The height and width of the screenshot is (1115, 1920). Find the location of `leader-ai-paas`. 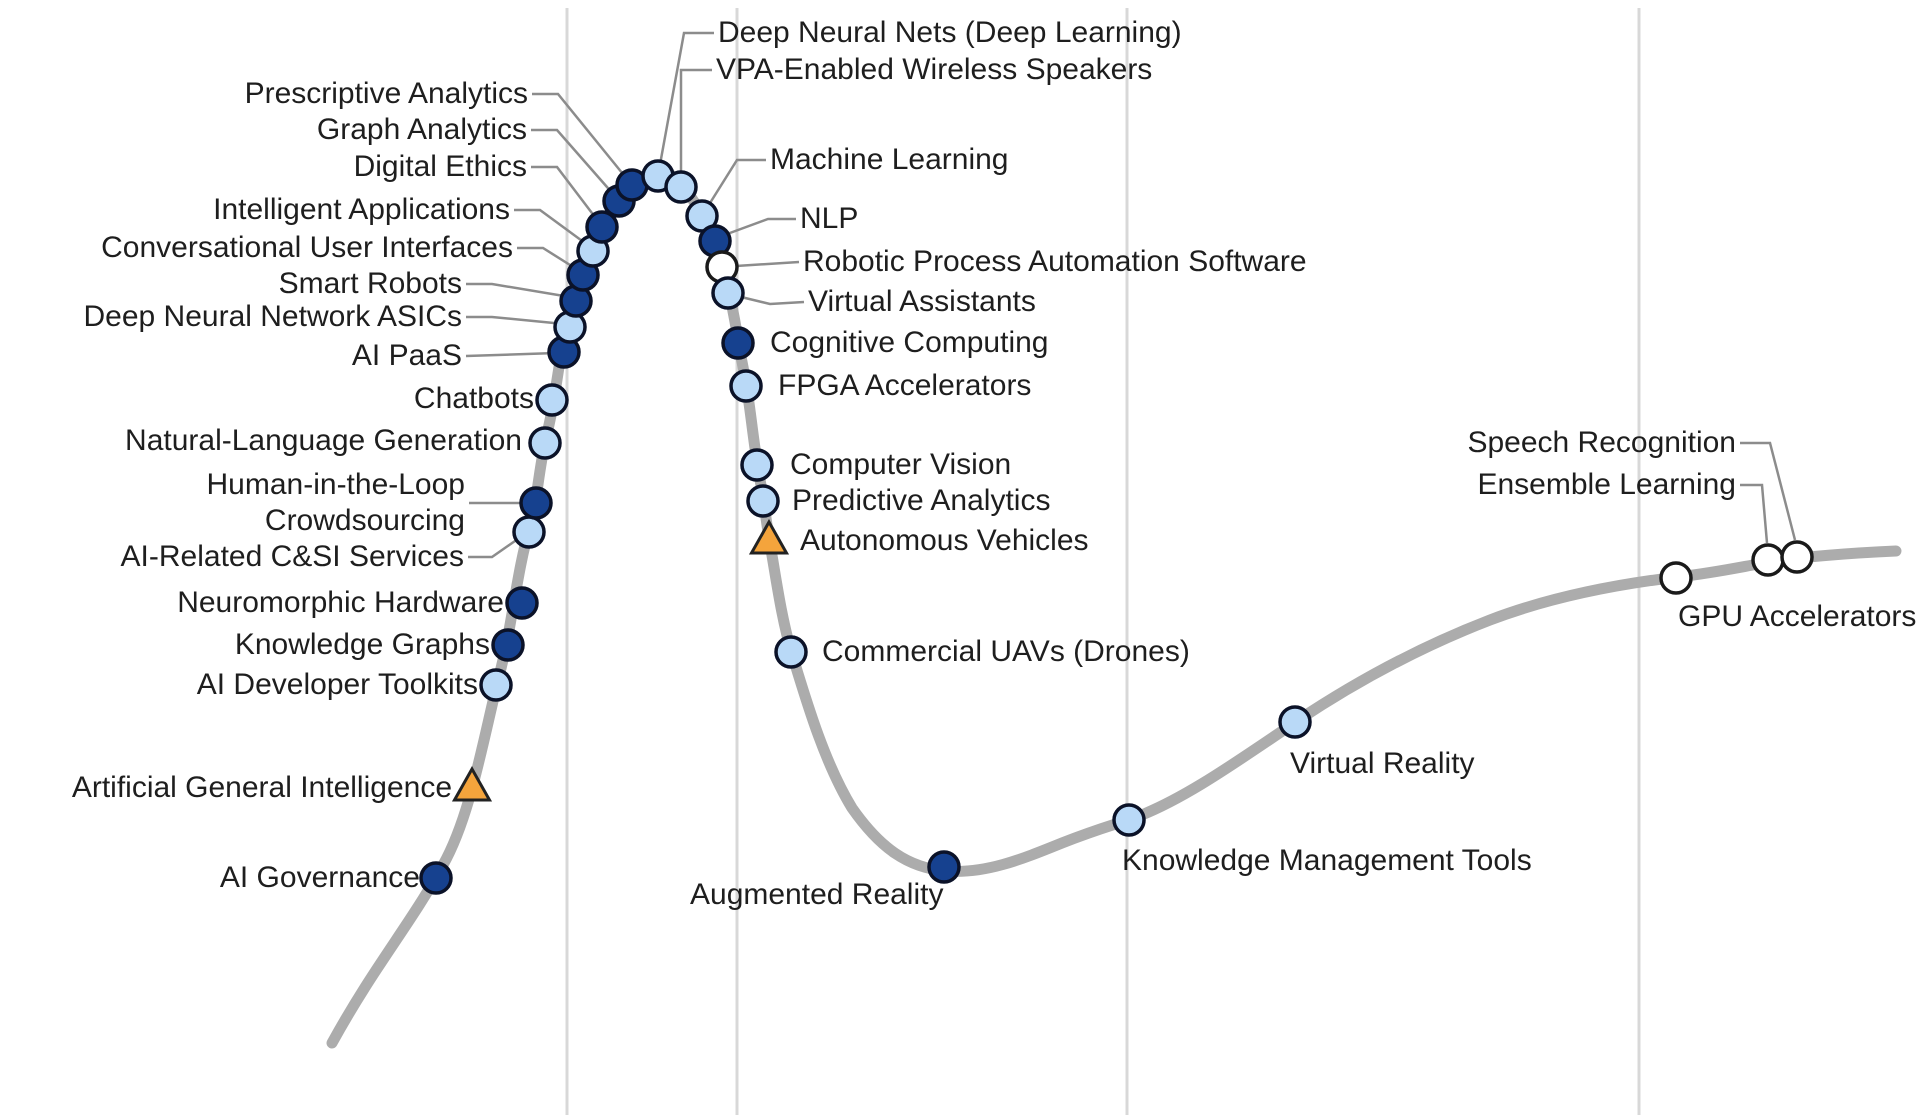

leader-ai-paas is located at coordinates (511, 354).